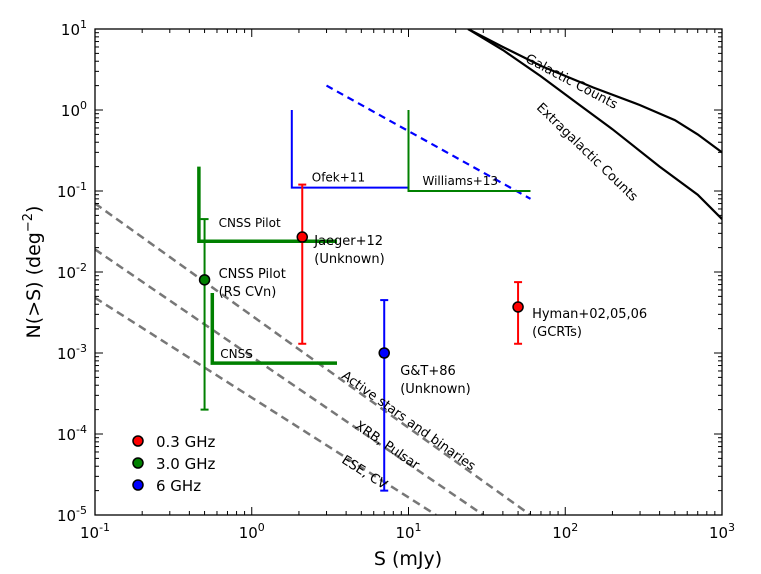 The height and width of the screenshot is (574, 761). What do you see at coordinates (408, 531) in the screenshot?
I see `x-tick-label-2: 10¹` at bounding box center [408, 531].